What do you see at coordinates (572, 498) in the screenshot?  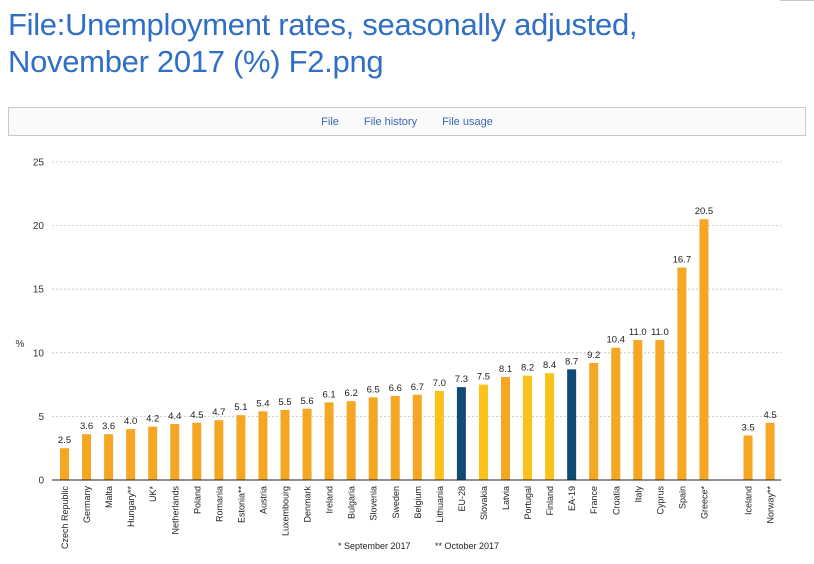 I see `x-tick-label: EA-19` at bounding box center [572, 498].